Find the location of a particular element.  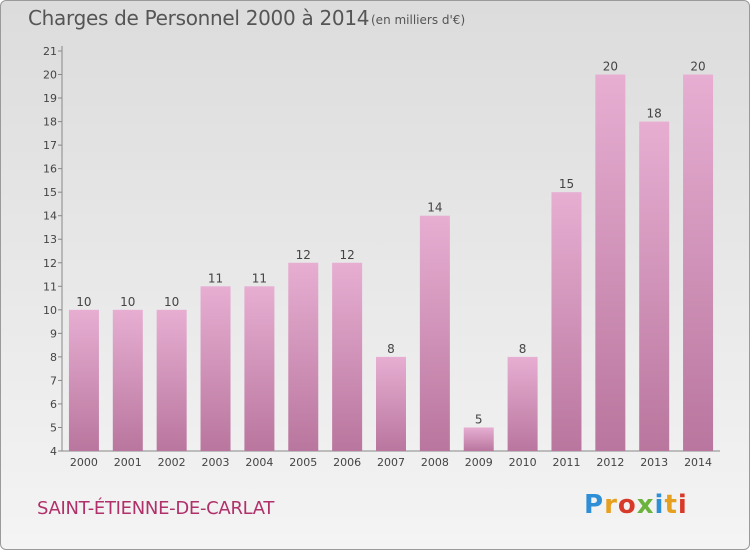

x-tick-label: 2005 is located at coordinates (303, 462).